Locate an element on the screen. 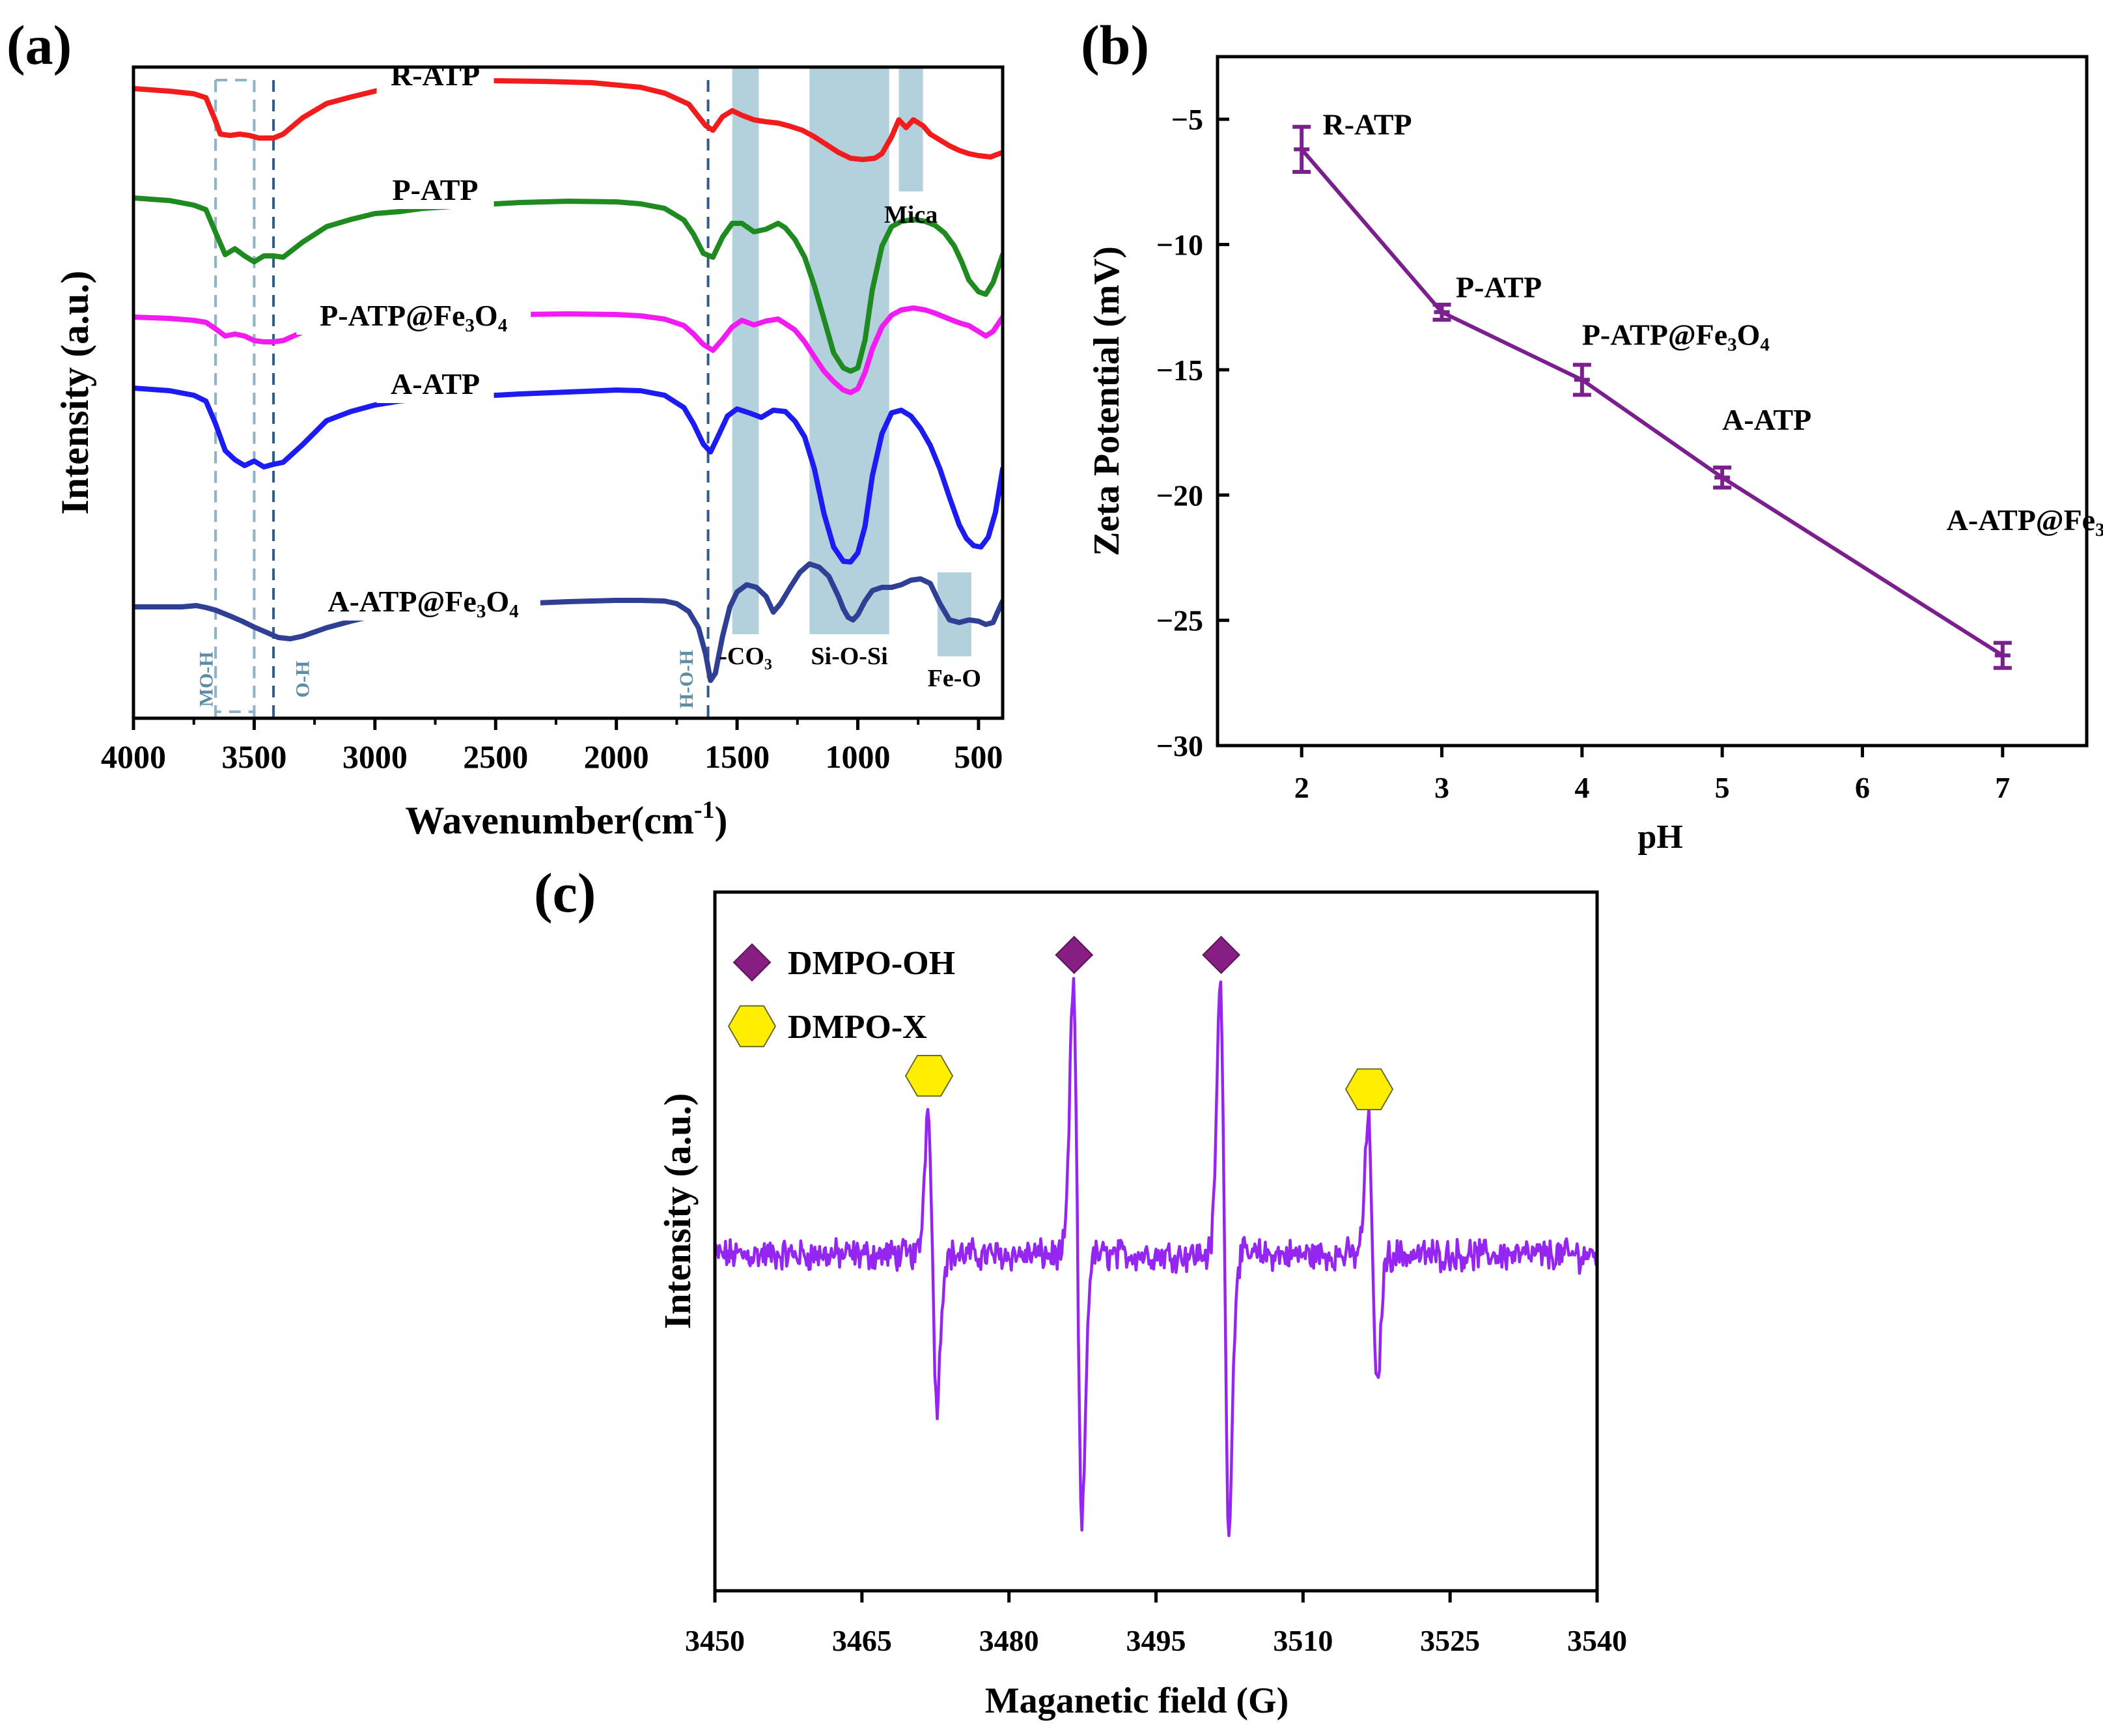 The width and height of the screenshot is (2103, 1736). panel-a-xtick-label-3: 2500 is located at coordinates (495, 756).